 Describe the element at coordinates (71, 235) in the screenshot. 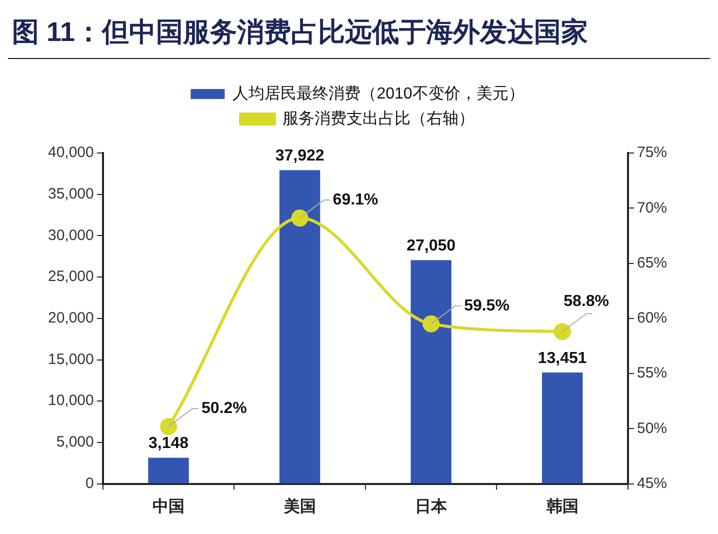

I see `y-tick-label: 30,000` at that location.